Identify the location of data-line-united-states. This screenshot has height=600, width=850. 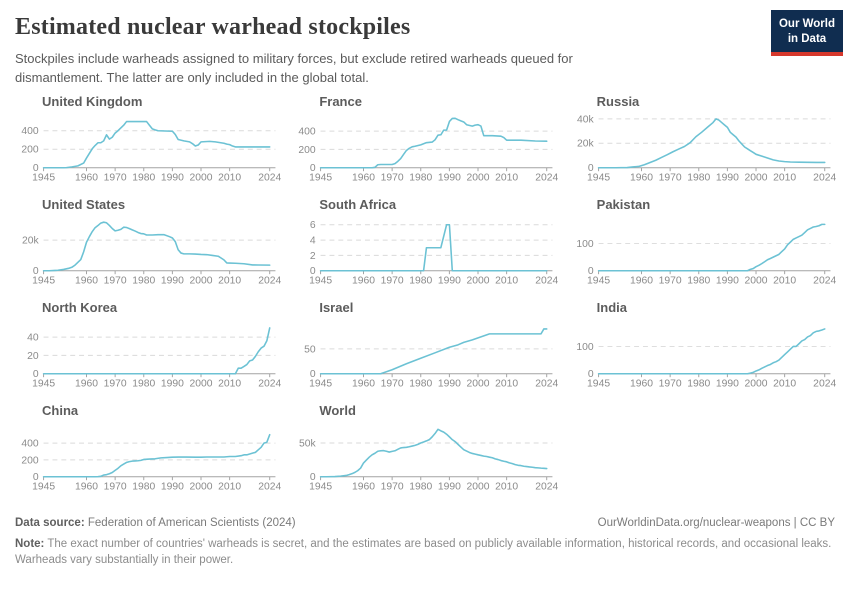
(156, 246).